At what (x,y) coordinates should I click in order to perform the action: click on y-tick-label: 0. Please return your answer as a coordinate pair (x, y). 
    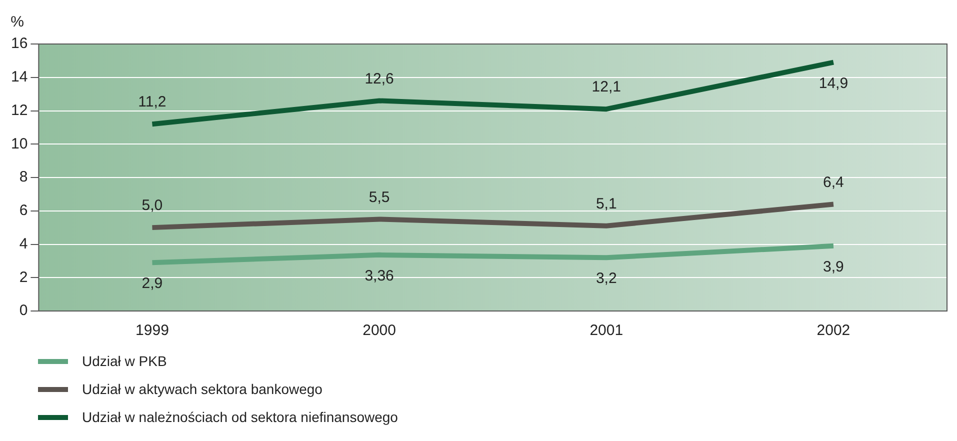
    Looking at the image, I should click on (23, 311).